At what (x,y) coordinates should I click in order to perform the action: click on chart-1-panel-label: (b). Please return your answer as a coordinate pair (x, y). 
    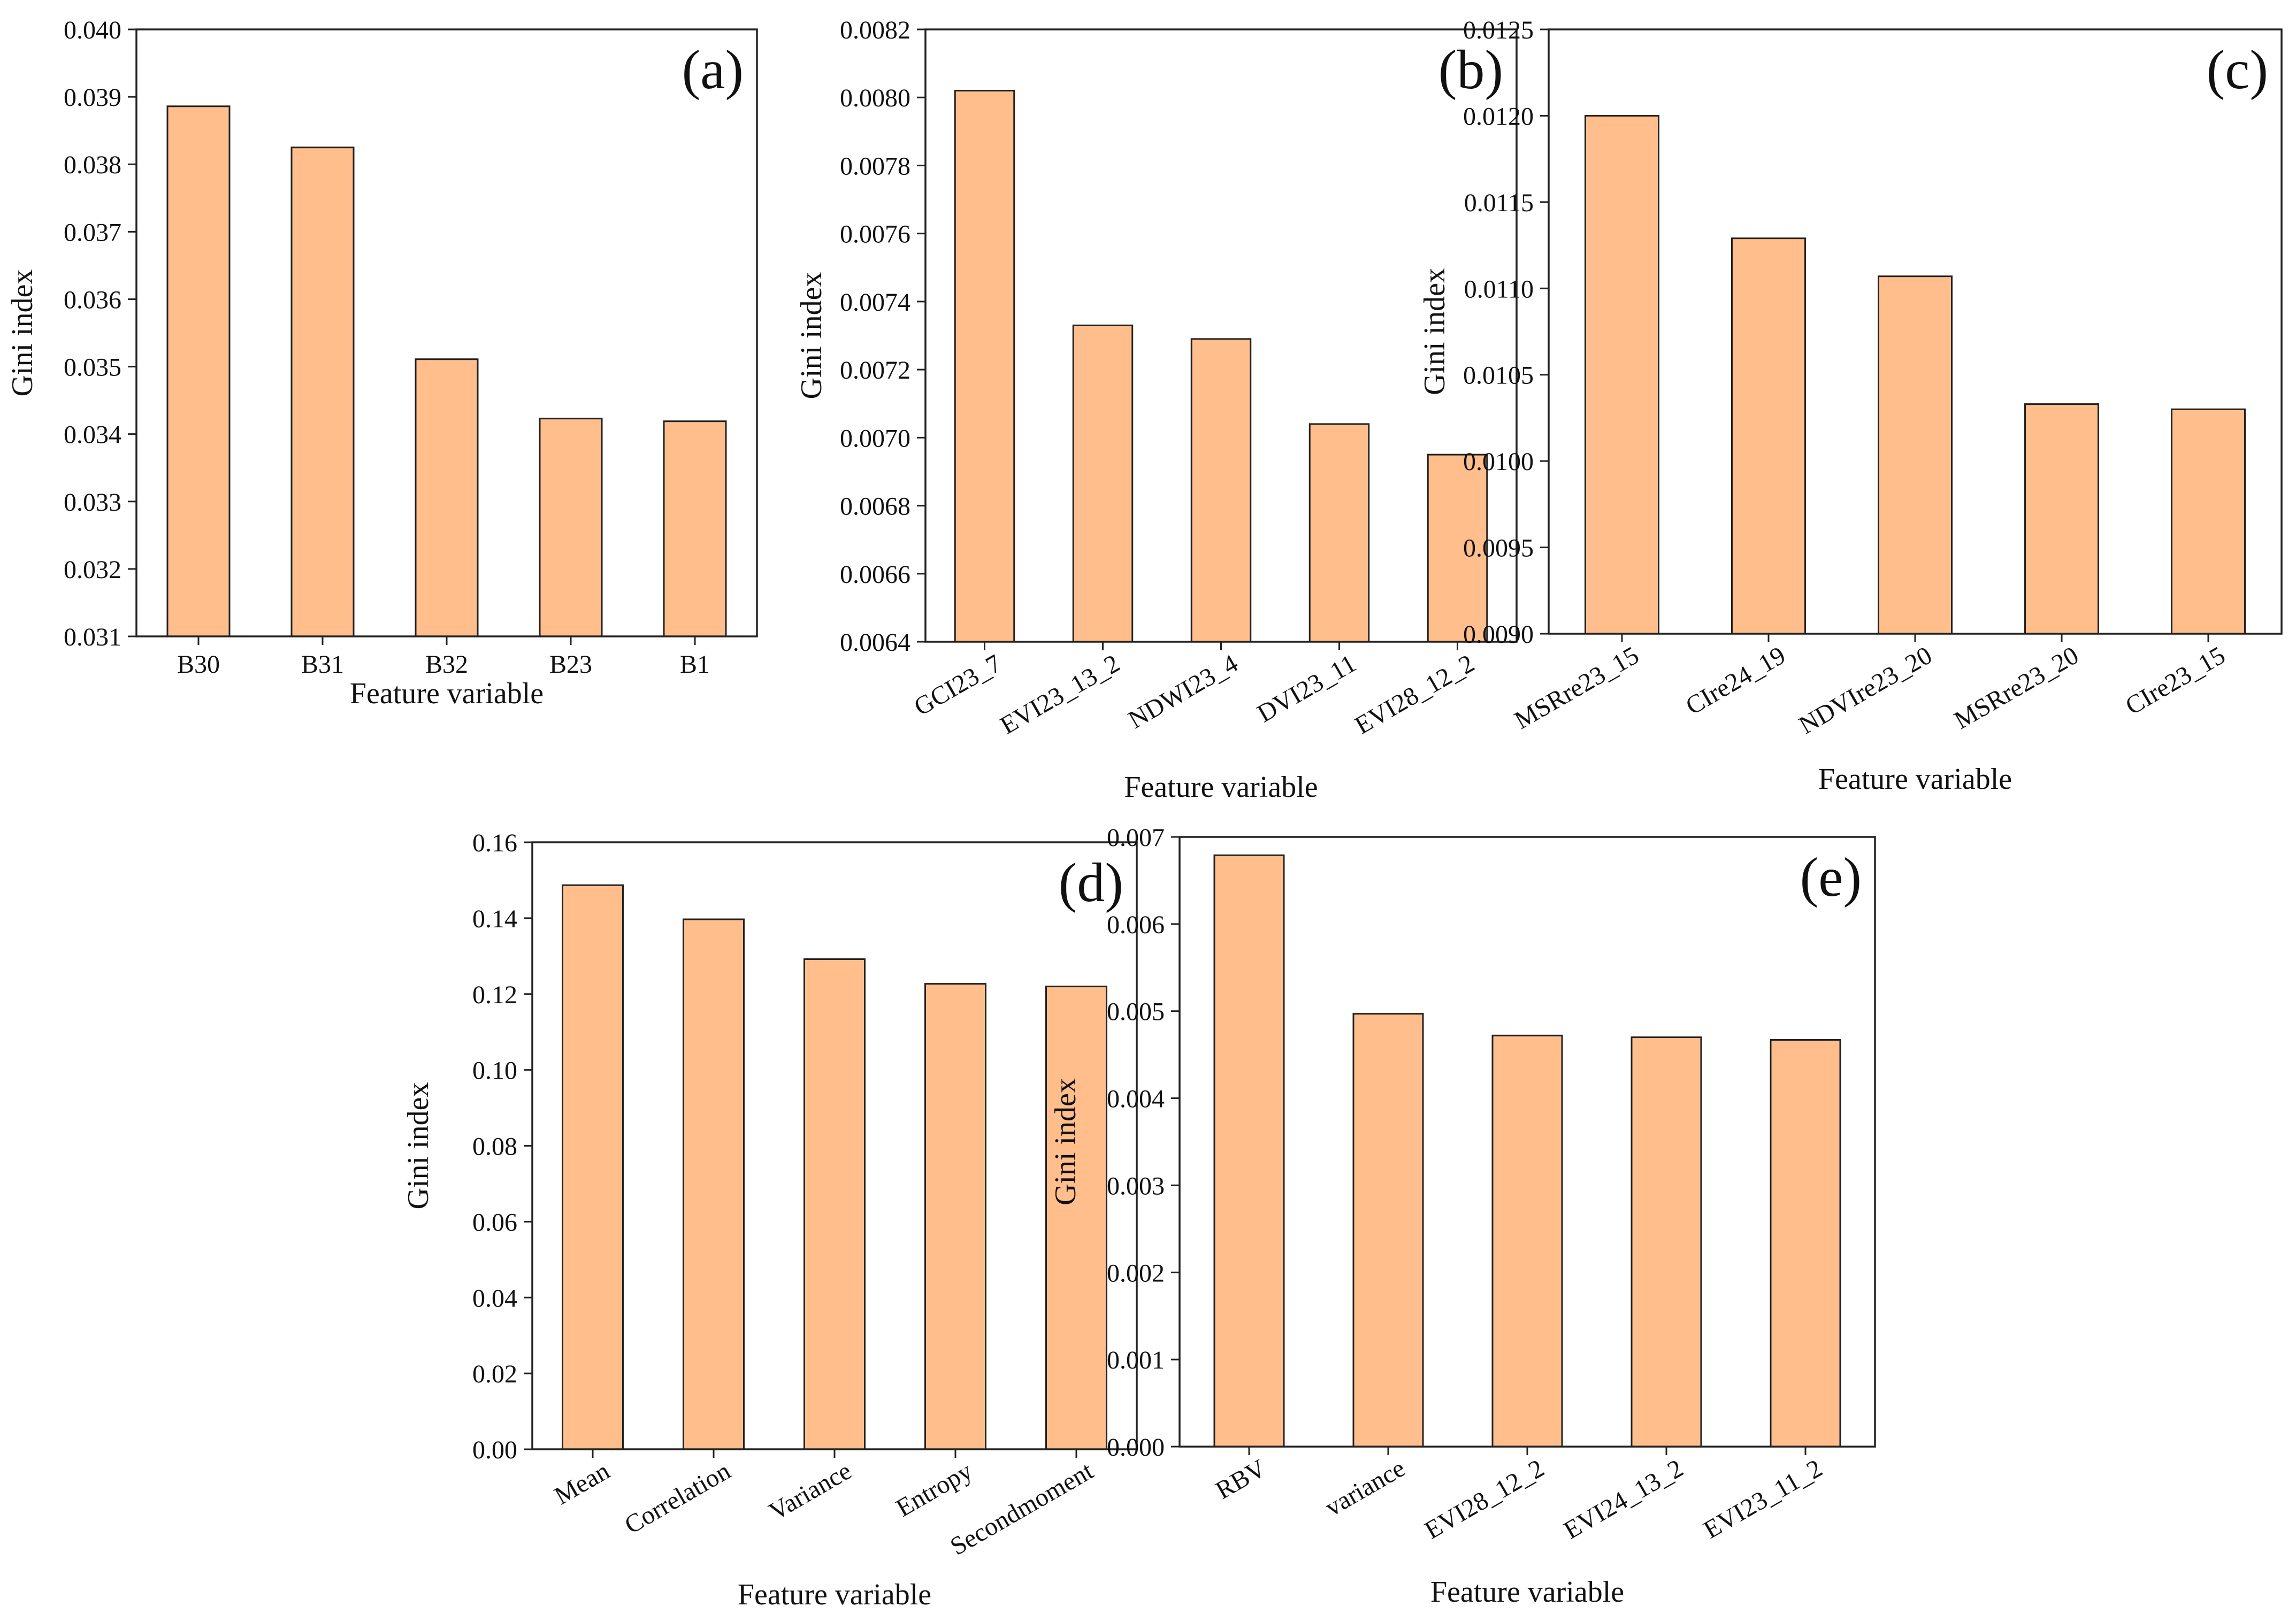
    Looking at the image, I should click on (1471, 70).